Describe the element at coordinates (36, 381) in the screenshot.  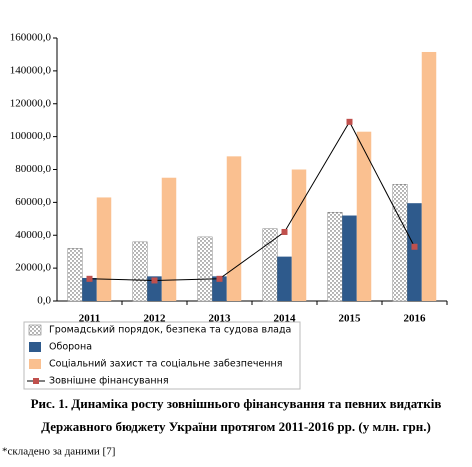
I see `legend-marker` at that location.